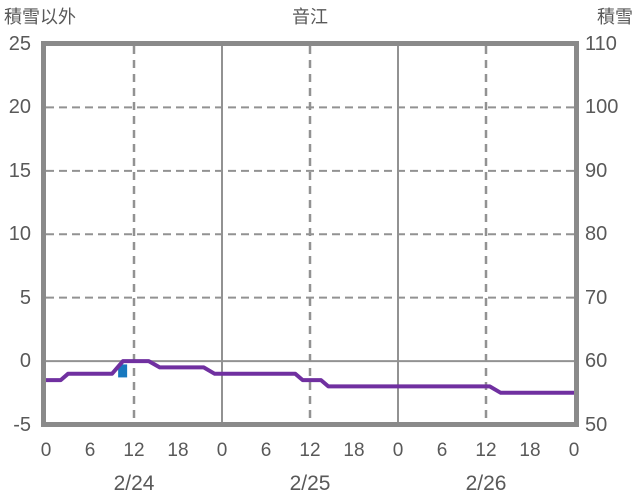 This screenshot has width=636, height=501. I want to click on y-axis-right-tick: 90, so click(596, 170).